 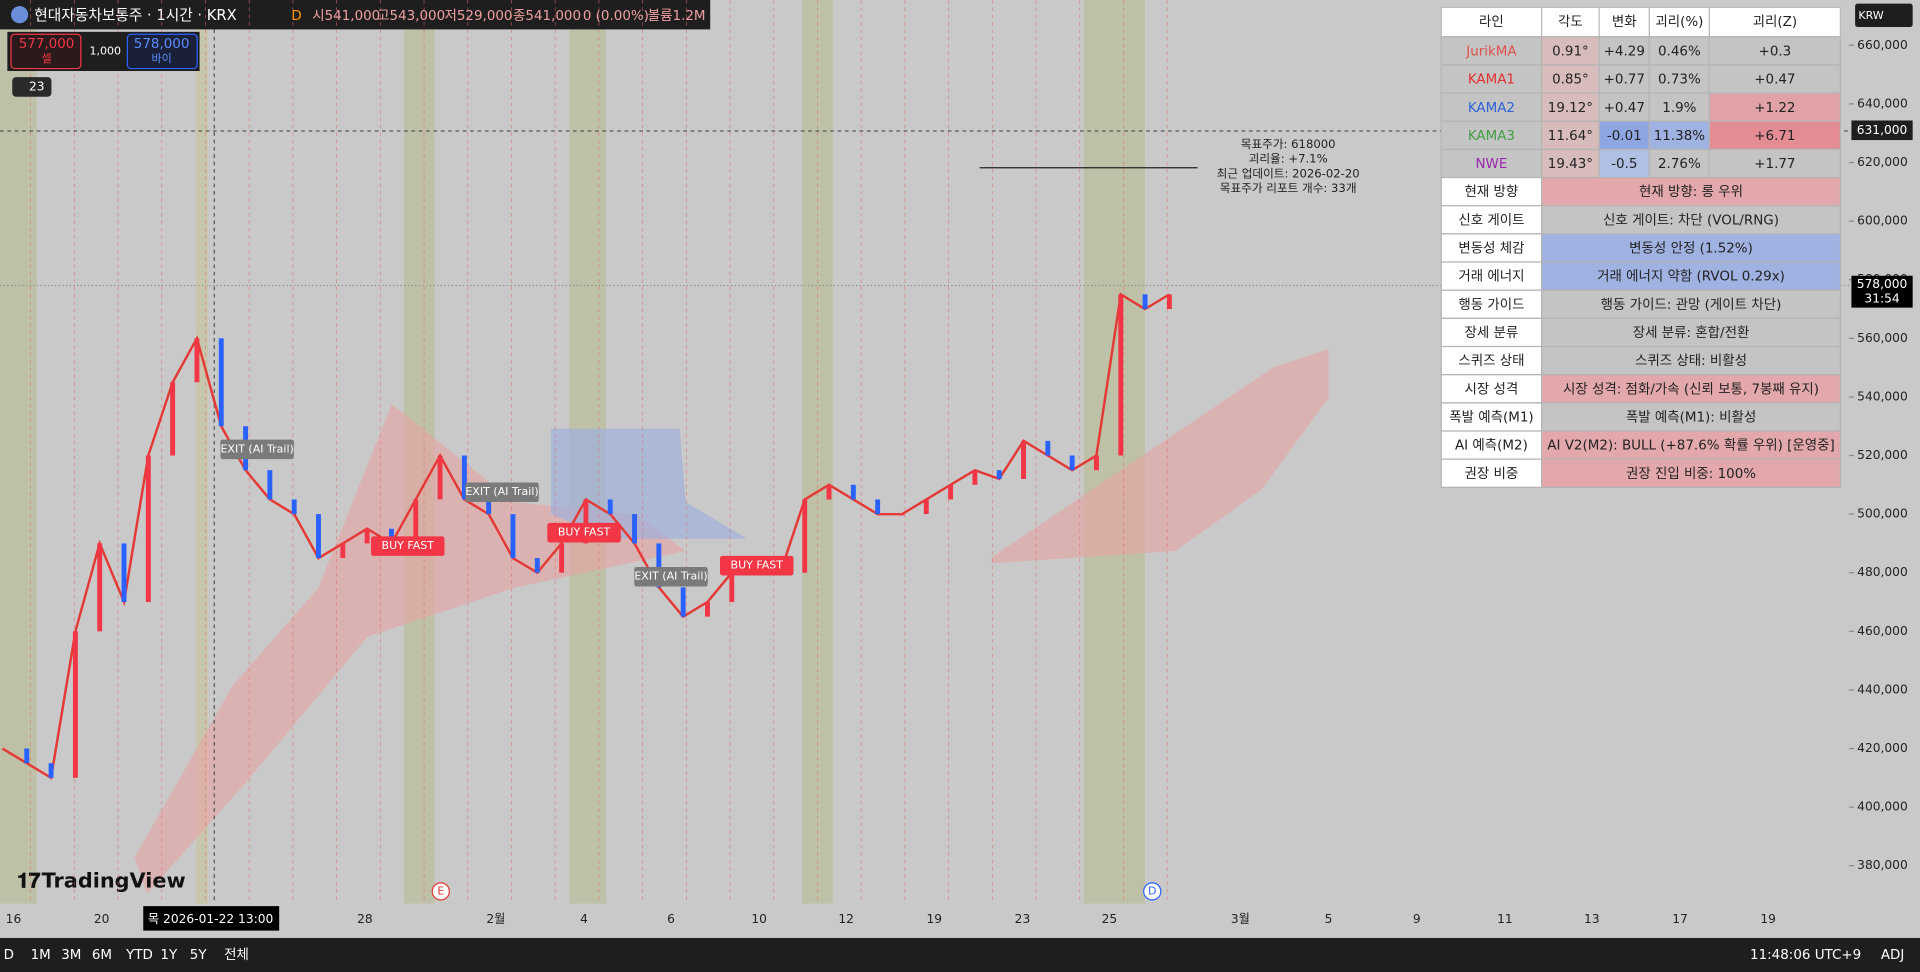 I want to click on currency-btn, so click(x=1884, y=15).